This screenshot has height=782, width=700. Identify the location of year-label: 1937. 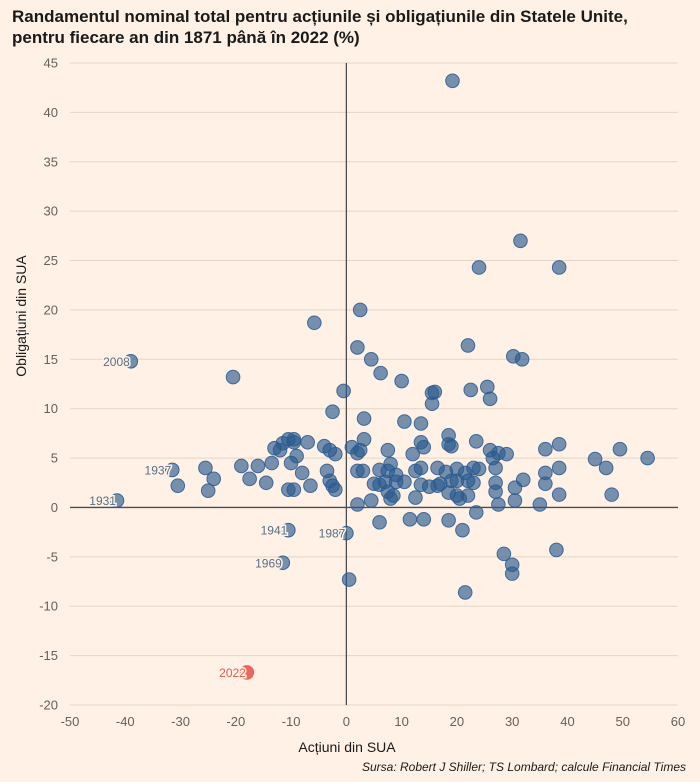
(158, 470).